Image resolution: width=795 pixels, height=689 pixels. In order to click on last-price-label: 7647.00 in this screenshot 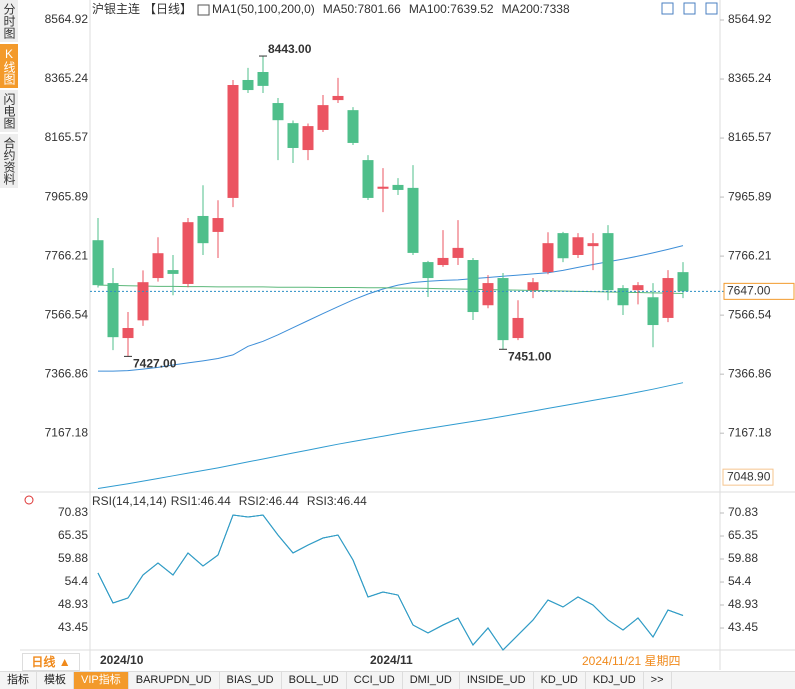, I will do `click(749, 291)`.